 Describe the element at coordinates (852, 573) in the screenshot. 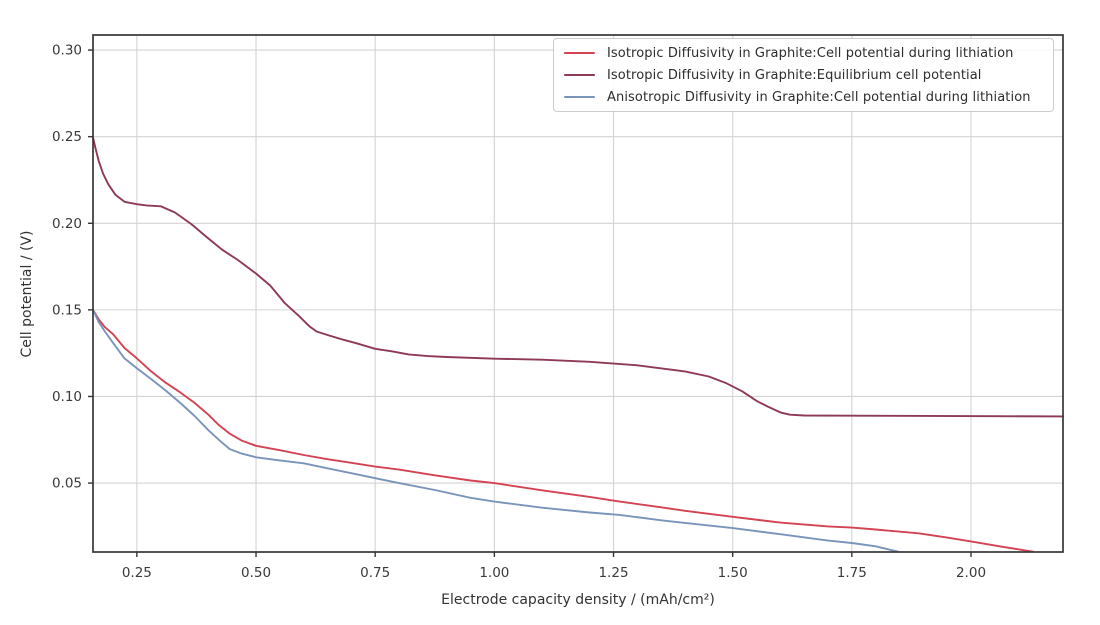

I see `x-tick-label: 1.75` at that location.